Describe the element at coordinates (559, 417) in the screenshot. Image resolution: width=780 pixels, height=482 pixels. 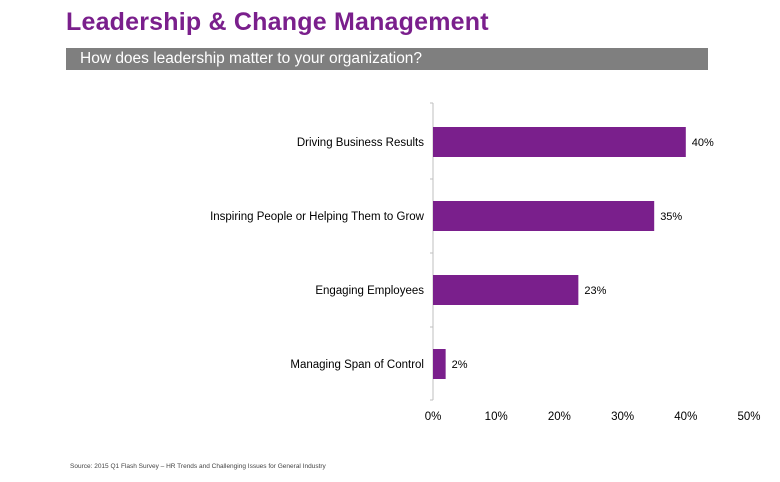
I see `x-tick-label: 20%` at that location.